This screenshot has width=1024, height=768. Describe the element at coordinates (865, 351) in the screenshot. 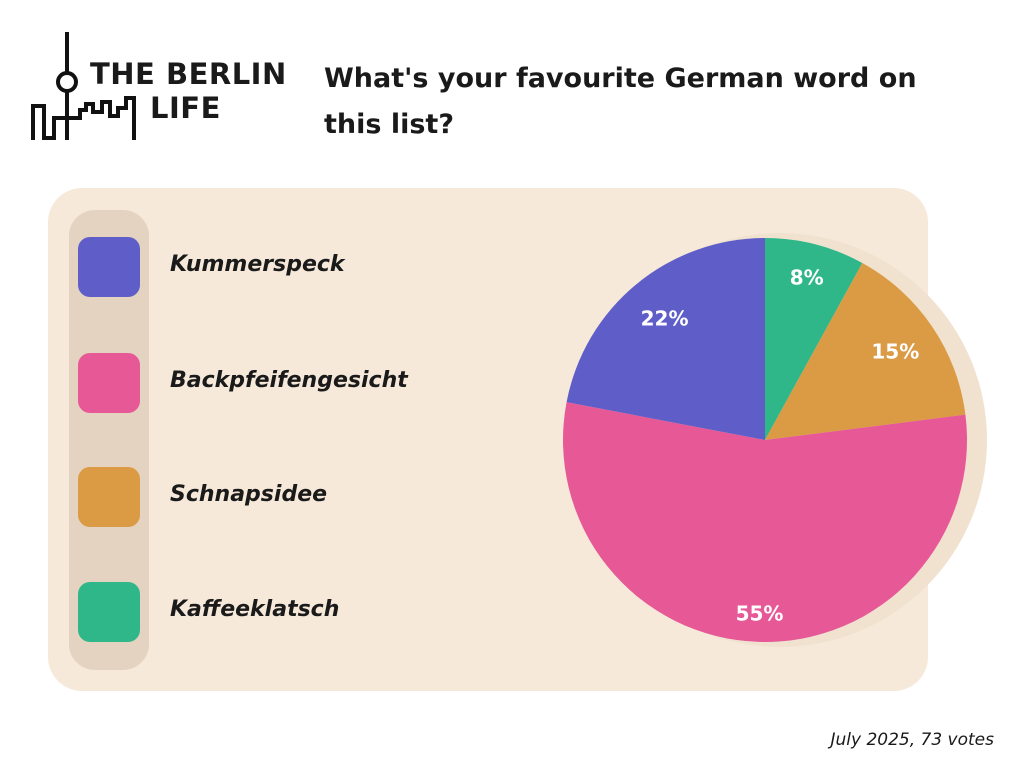

I see `pie-slice-schnapsidee` at that location.